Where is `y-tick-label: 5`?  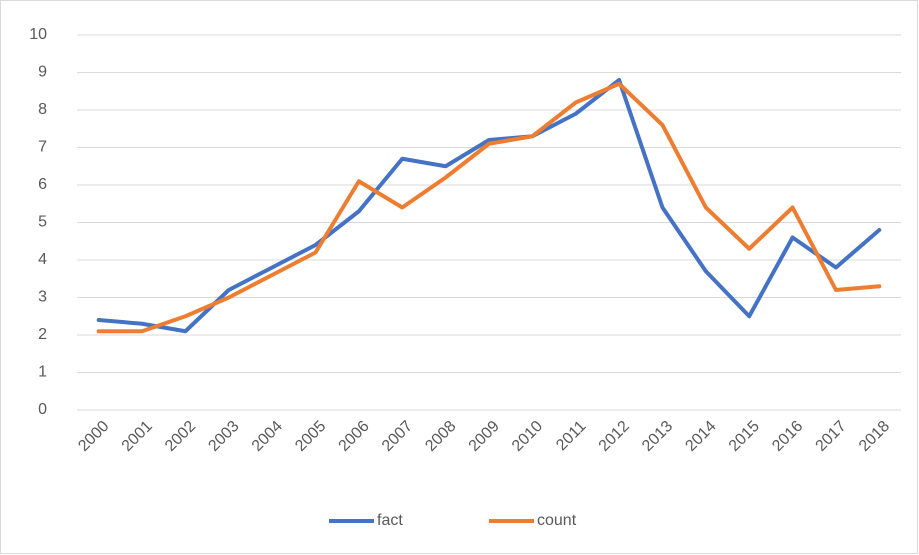 y-tick-label: 5 is located at coordinates (42, 222).